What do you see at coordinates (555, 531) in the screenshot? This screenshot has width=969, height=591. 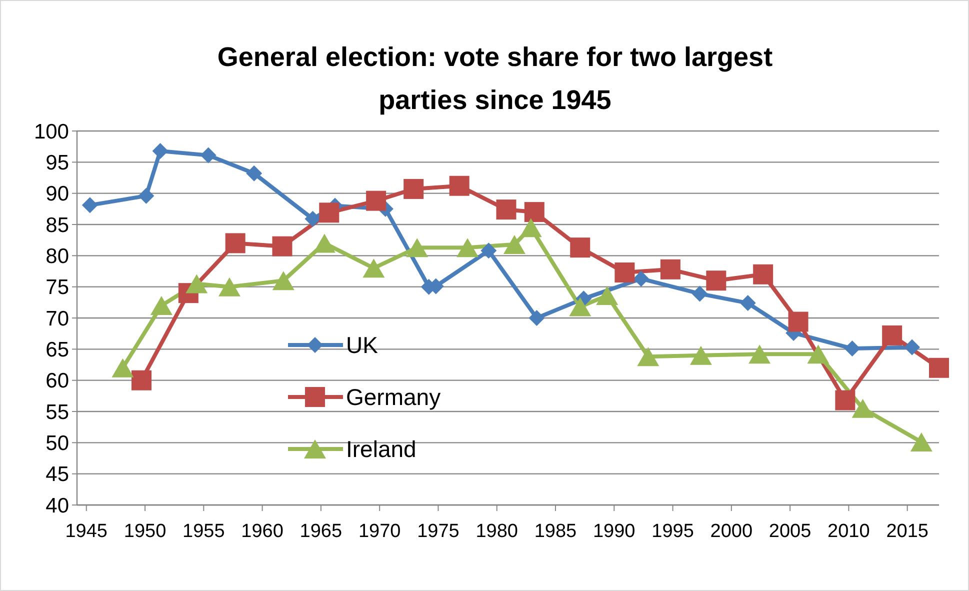 I see `x-tick-label: 1985` at bounding box center [555, 531].